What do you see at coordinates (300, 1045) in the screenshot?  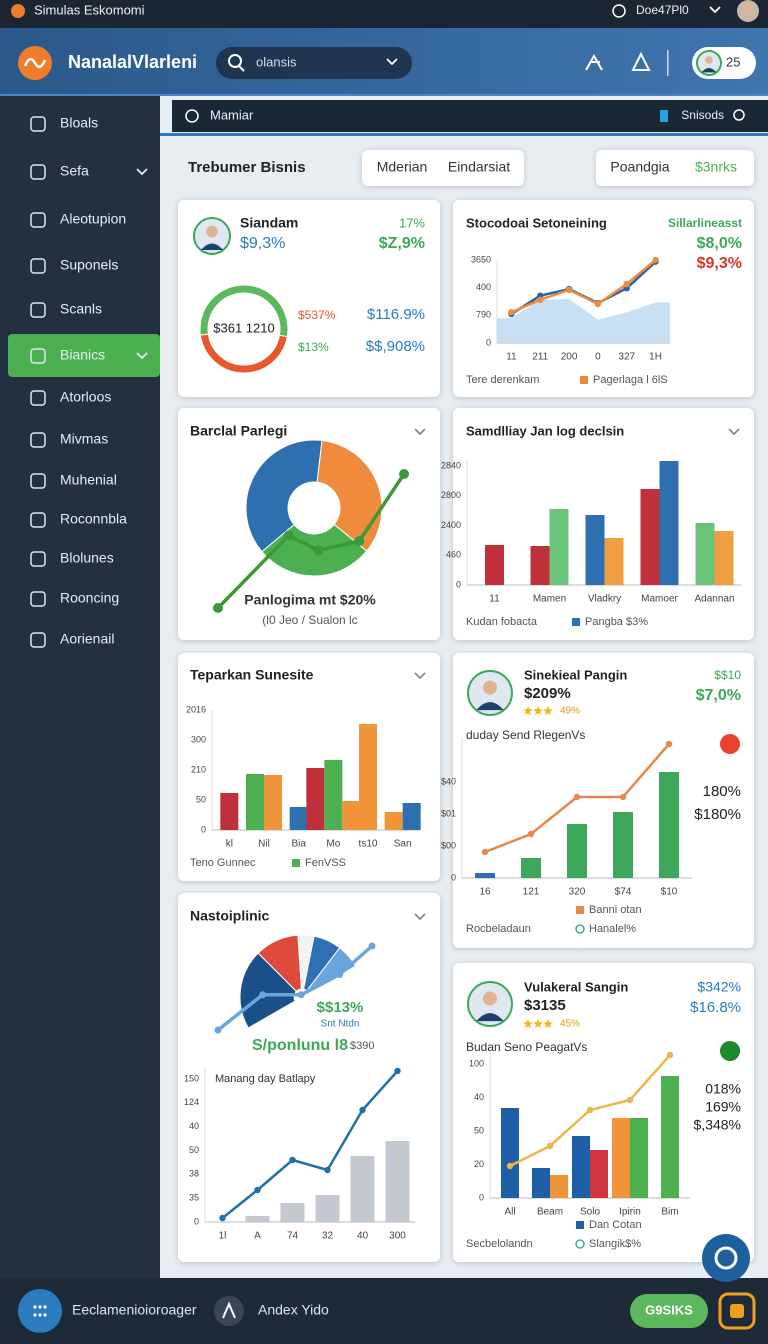 I see `card-text: S/ponlunu l8` at bounding box center [300, 1045].